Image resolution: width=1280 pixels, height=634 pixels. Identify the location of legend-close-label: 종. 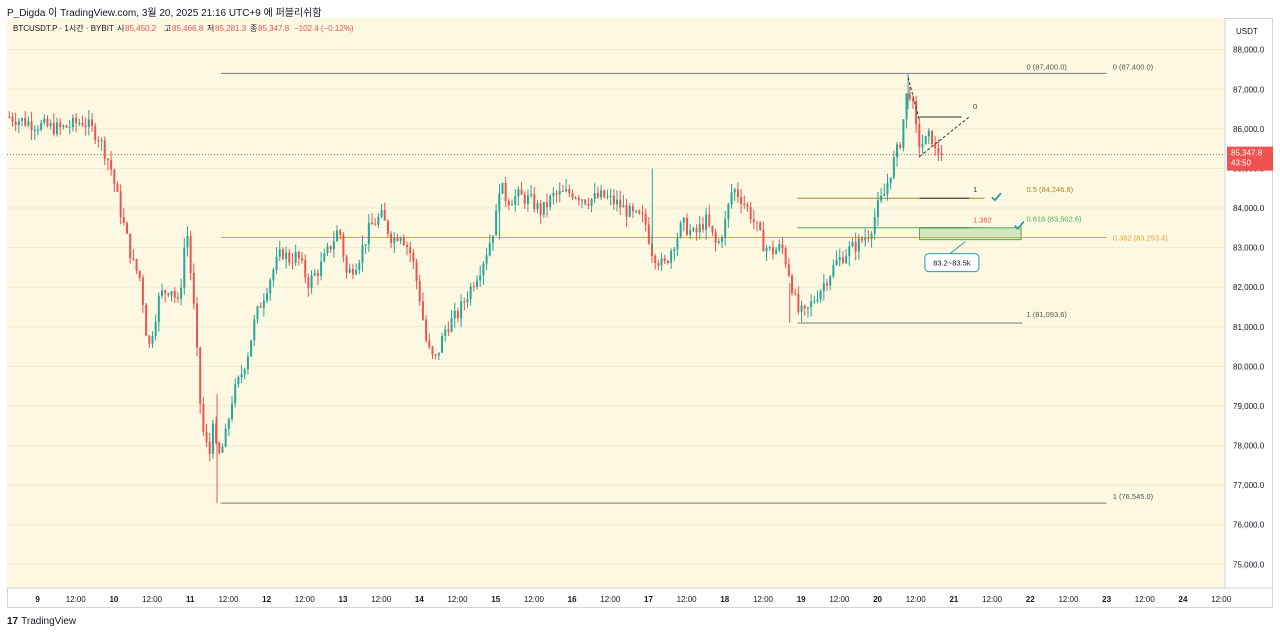
(253, 28).